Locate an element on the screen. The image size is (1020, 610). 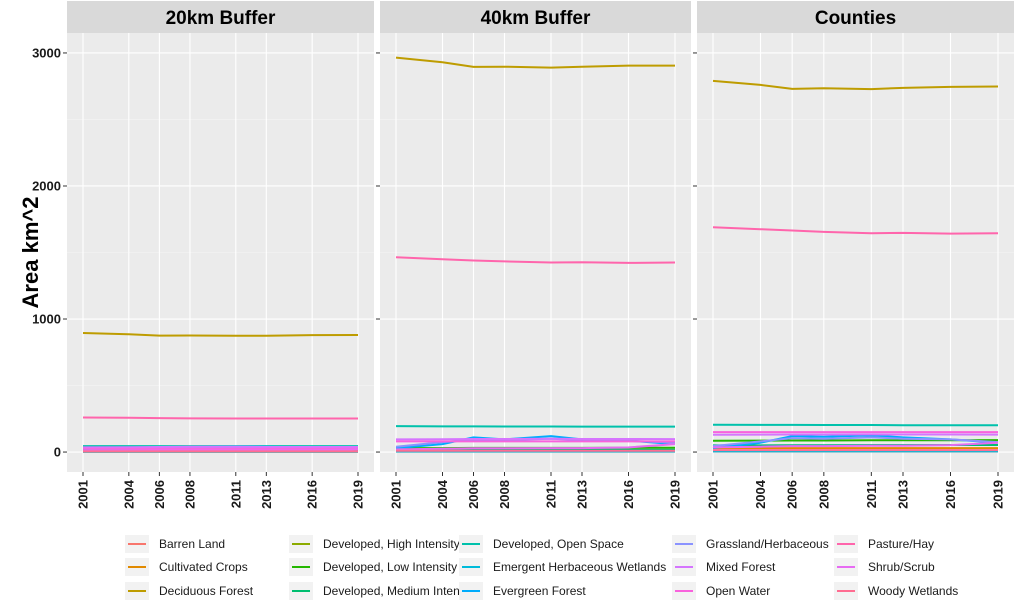
y-tick-label: 2000 is located at coordinates (46, 185).